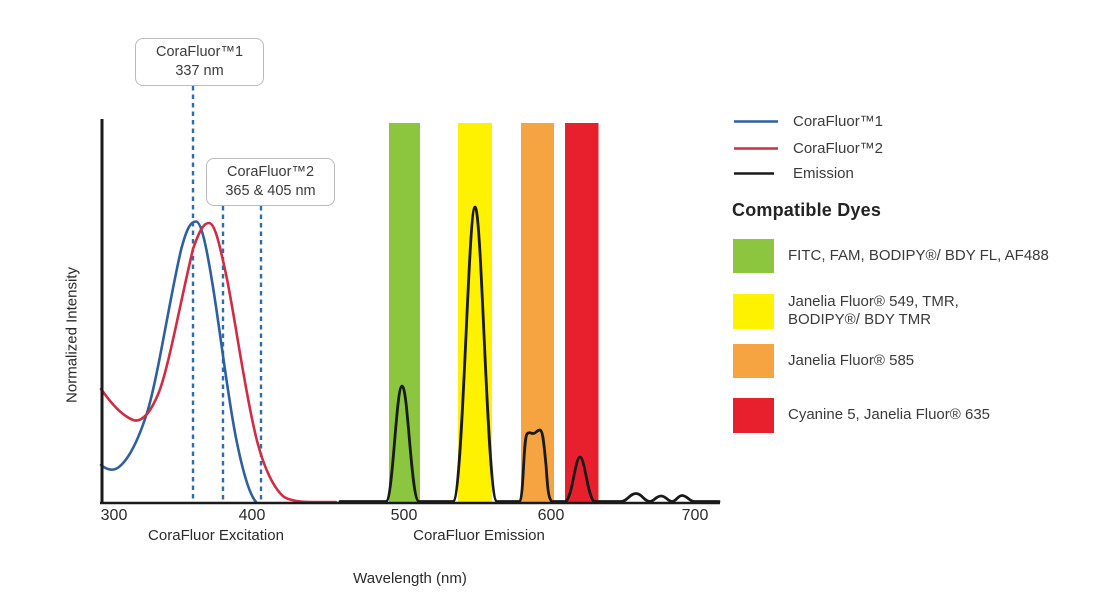 The width and height of the screenshot is (1110, 612). I want to click on cy5-swatch-rect, so click(753, 415).